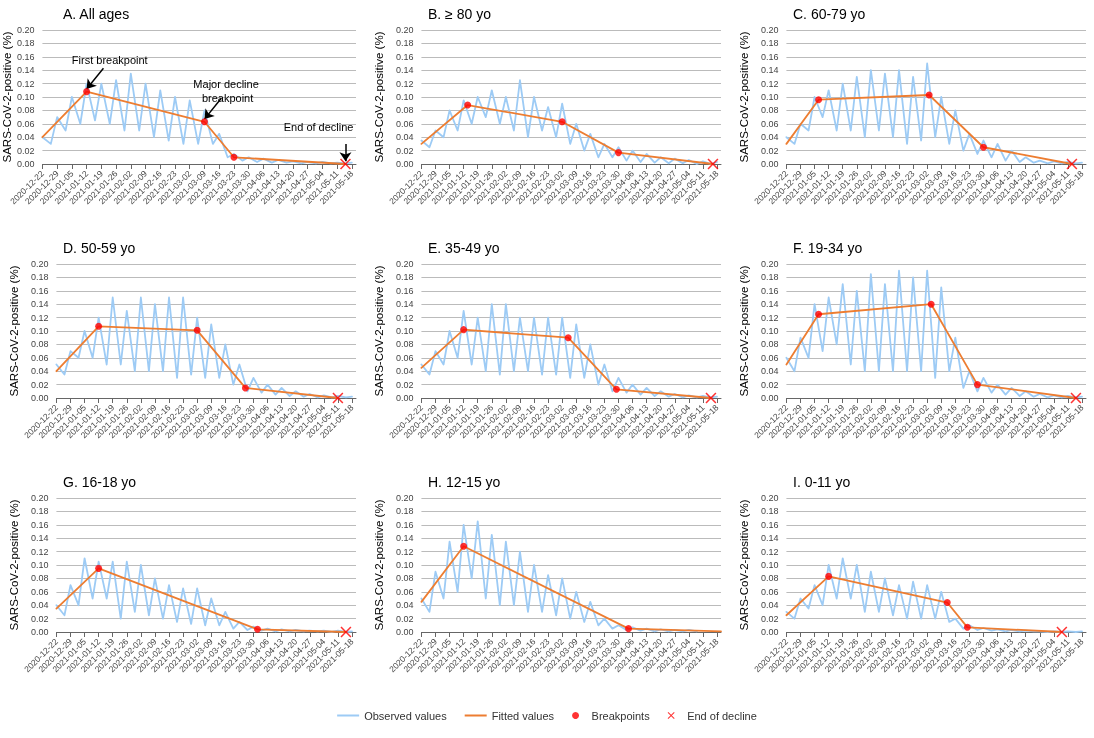 The image size is (1094, 738). Describe the element at coordinates (318, 126) in the screenshot. I see `annotation: End of decline` at that location.